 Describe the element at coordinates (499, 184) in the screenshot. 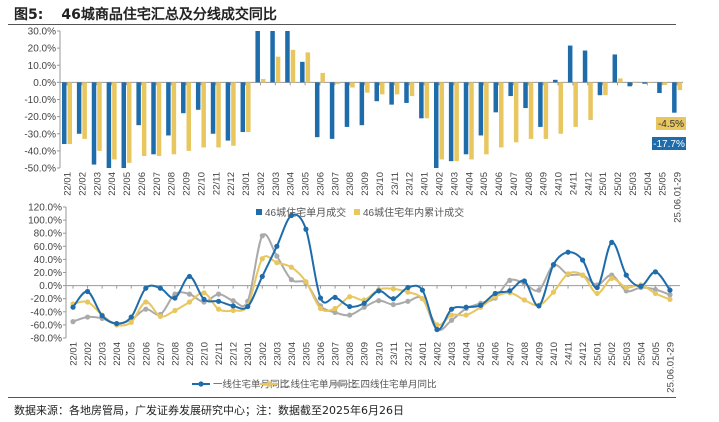

I see `bar-chart-x-tick-label: 24/06` at that location.